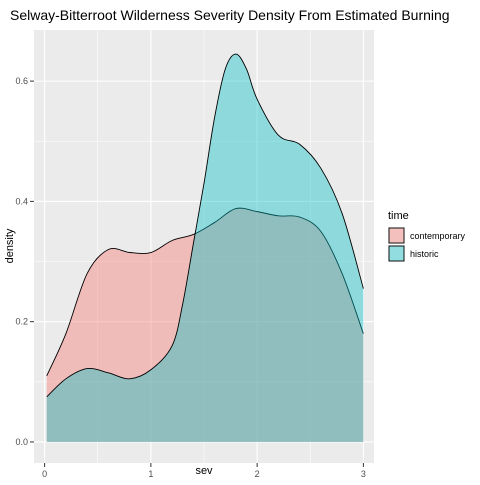 The height and width of the screenshot is (485, 480). I want to click on legend-item: historic, so click(413, 253).